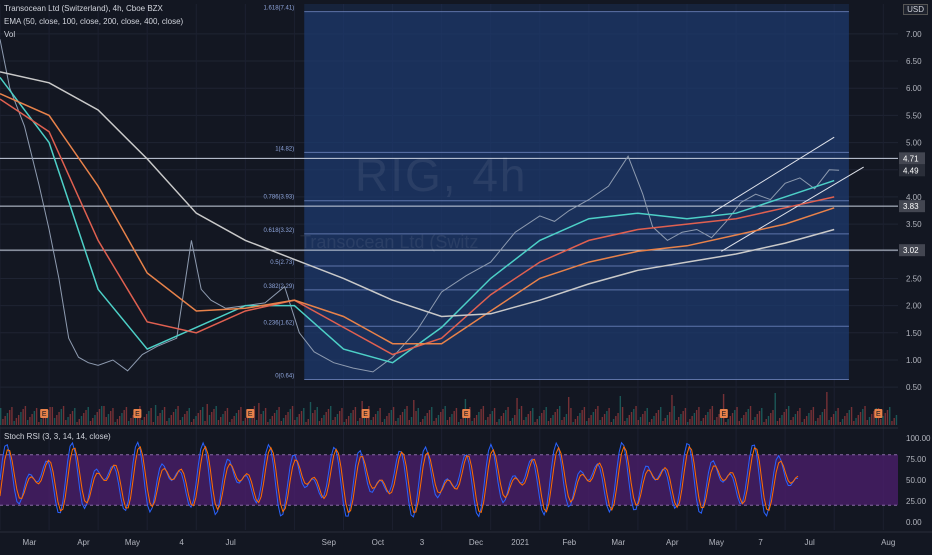 Image resolution: width=932 pixels, height=555 pixels. Describe the element at coordinates (279, 287) in the screenshot. I see `fib-level-label: 0.382(2.29)` at that location.